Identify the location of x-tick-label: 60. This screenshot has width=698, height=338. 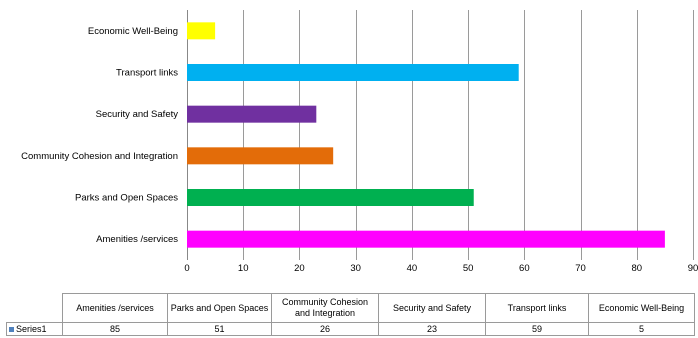
(524, 268).